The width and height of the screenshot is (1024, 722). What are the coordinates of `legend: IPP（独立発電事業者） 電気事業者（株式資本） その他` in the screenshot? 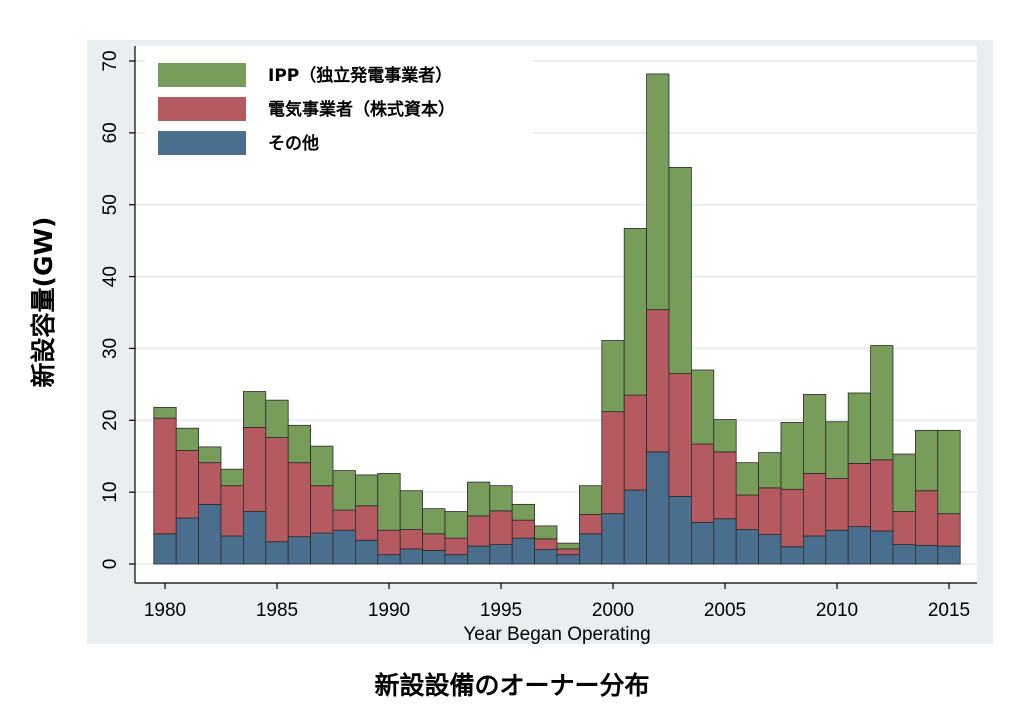 It's located at (339, 111).